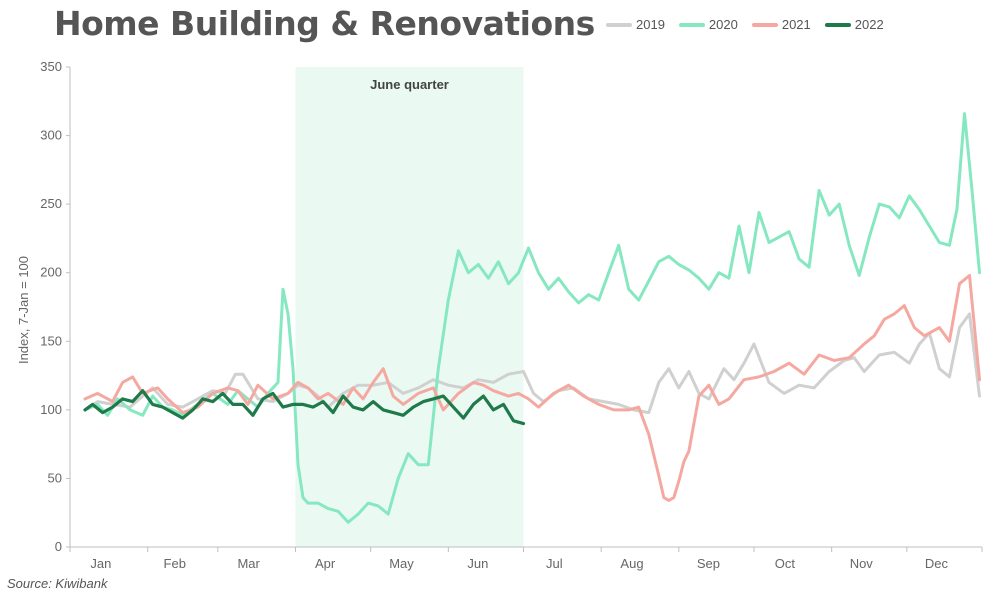 The image size is (997, 601). Describe the element at coordinates (401, 563) in the screenshot. I see `x-tick-label: May` at that location.